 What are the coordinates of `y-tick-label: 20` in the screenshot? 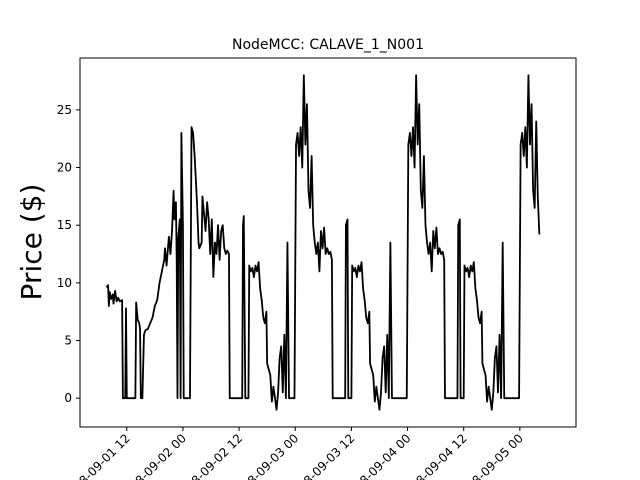 It's located at (64, 168).